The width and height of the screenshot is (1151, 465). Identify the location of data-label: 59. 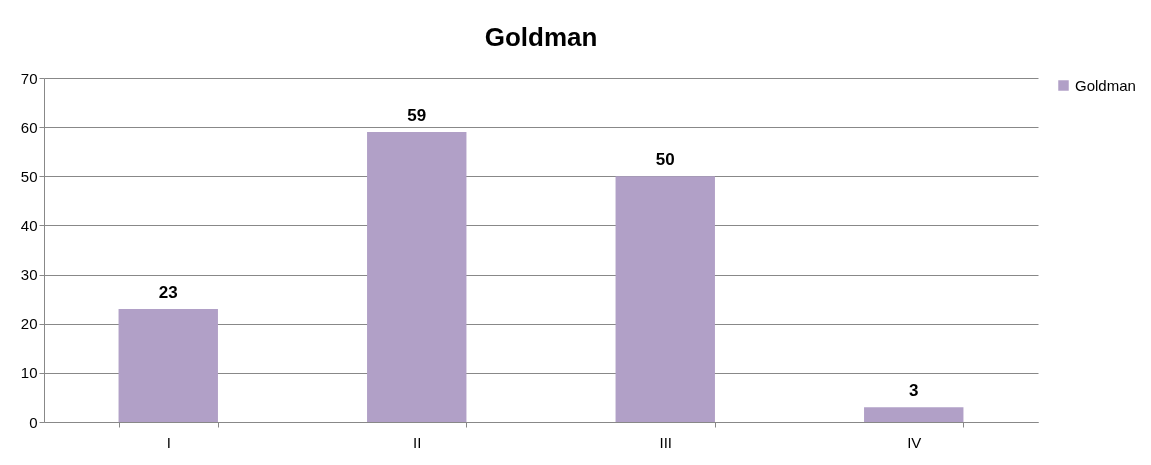
(417, 116).